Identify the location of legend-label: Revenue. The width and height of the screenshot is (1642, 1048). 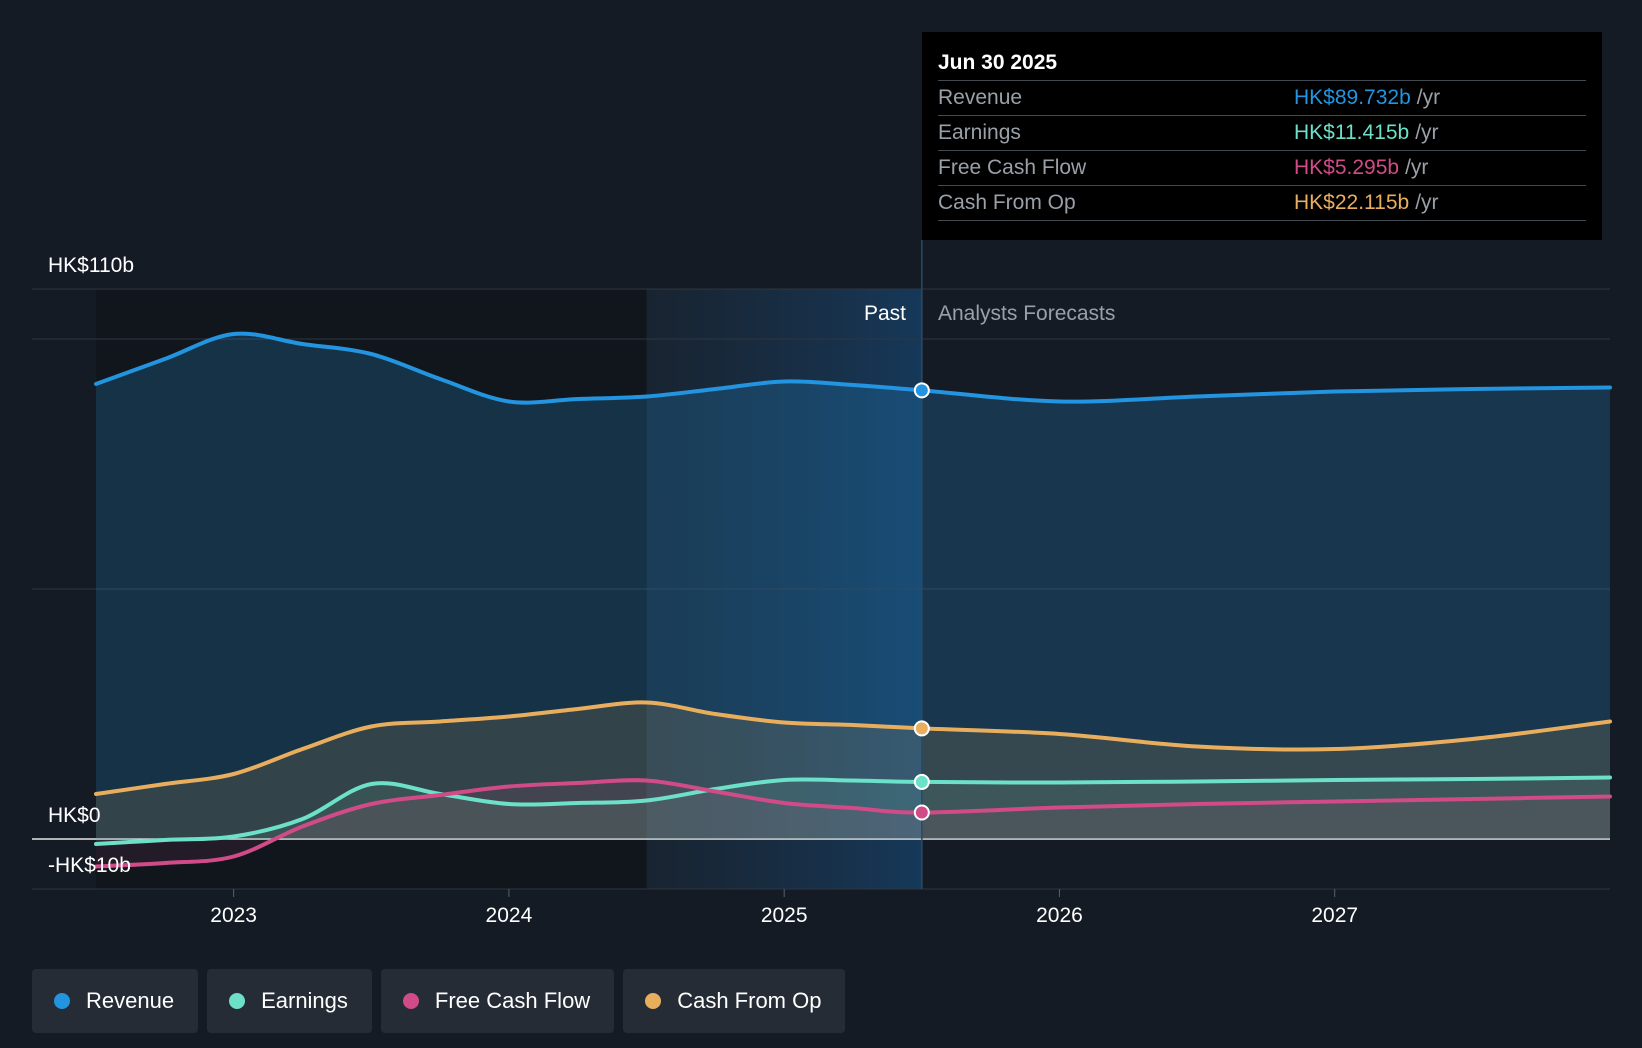
(130, 1000).